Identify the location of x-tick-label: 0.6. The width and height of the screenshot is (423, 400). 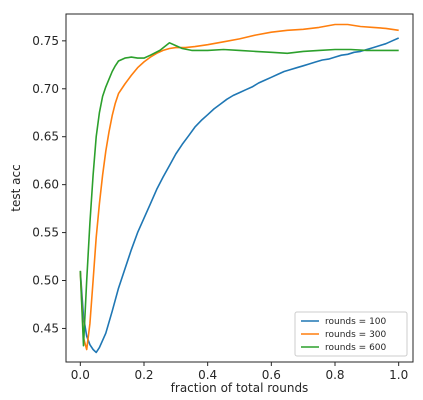
(271, 375).